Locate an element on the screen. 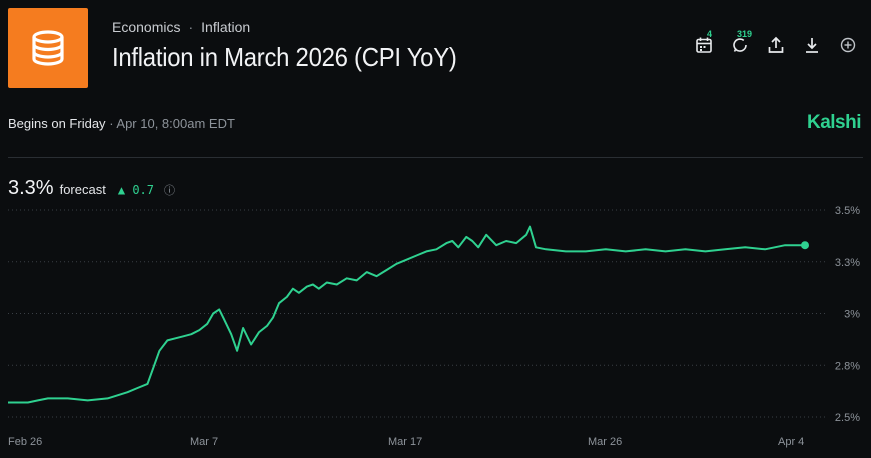  divider is located at coordinates (435, 157).